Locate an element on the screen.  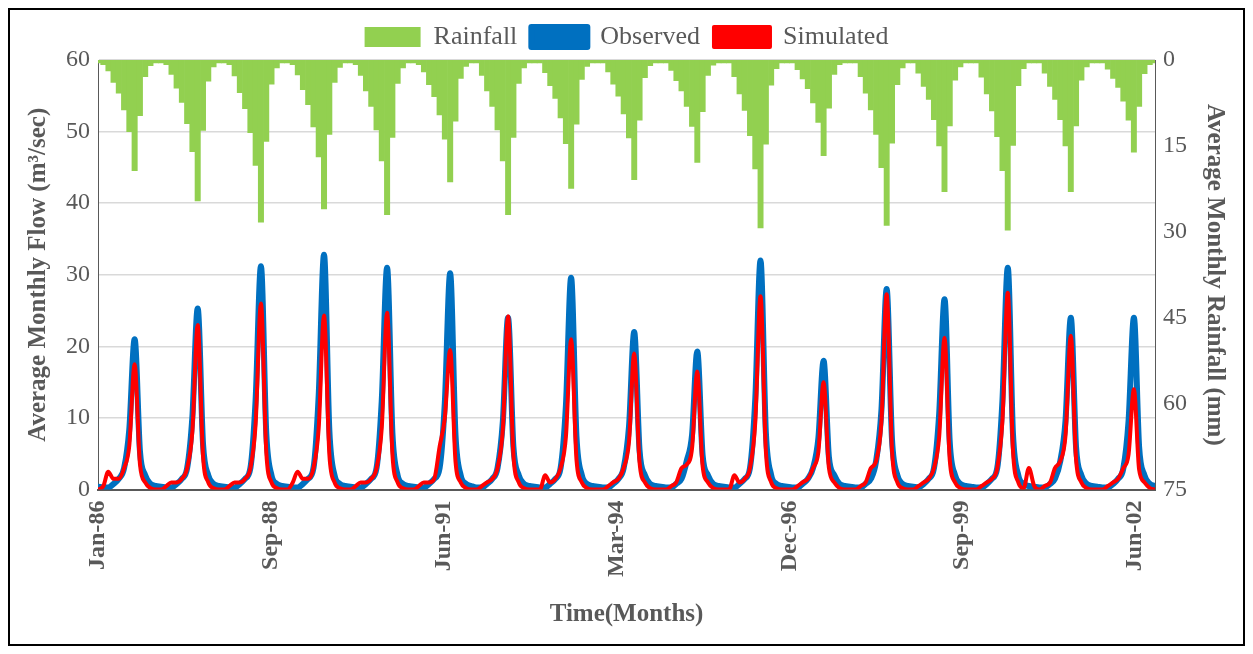
x-tick-label: Sep-99 is located at coordinates (960, 535).